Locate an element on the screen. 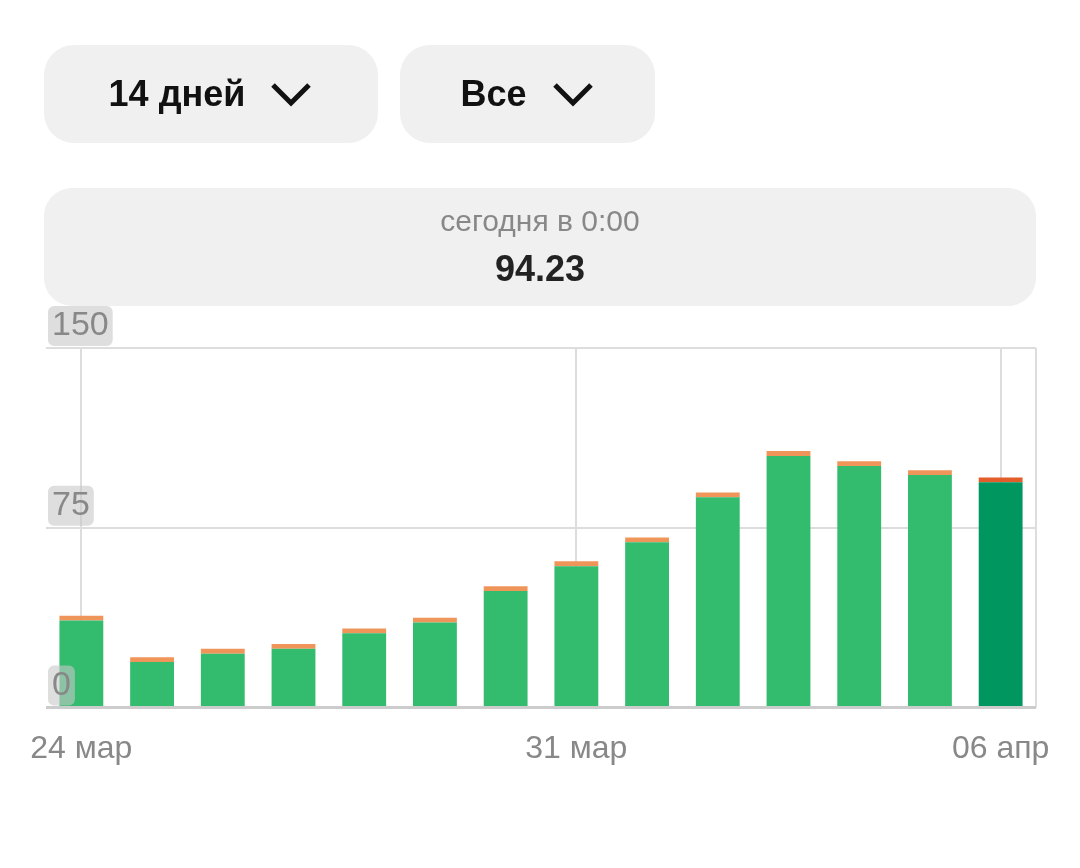  text: 14 дней is located at coordinates (177, 94).